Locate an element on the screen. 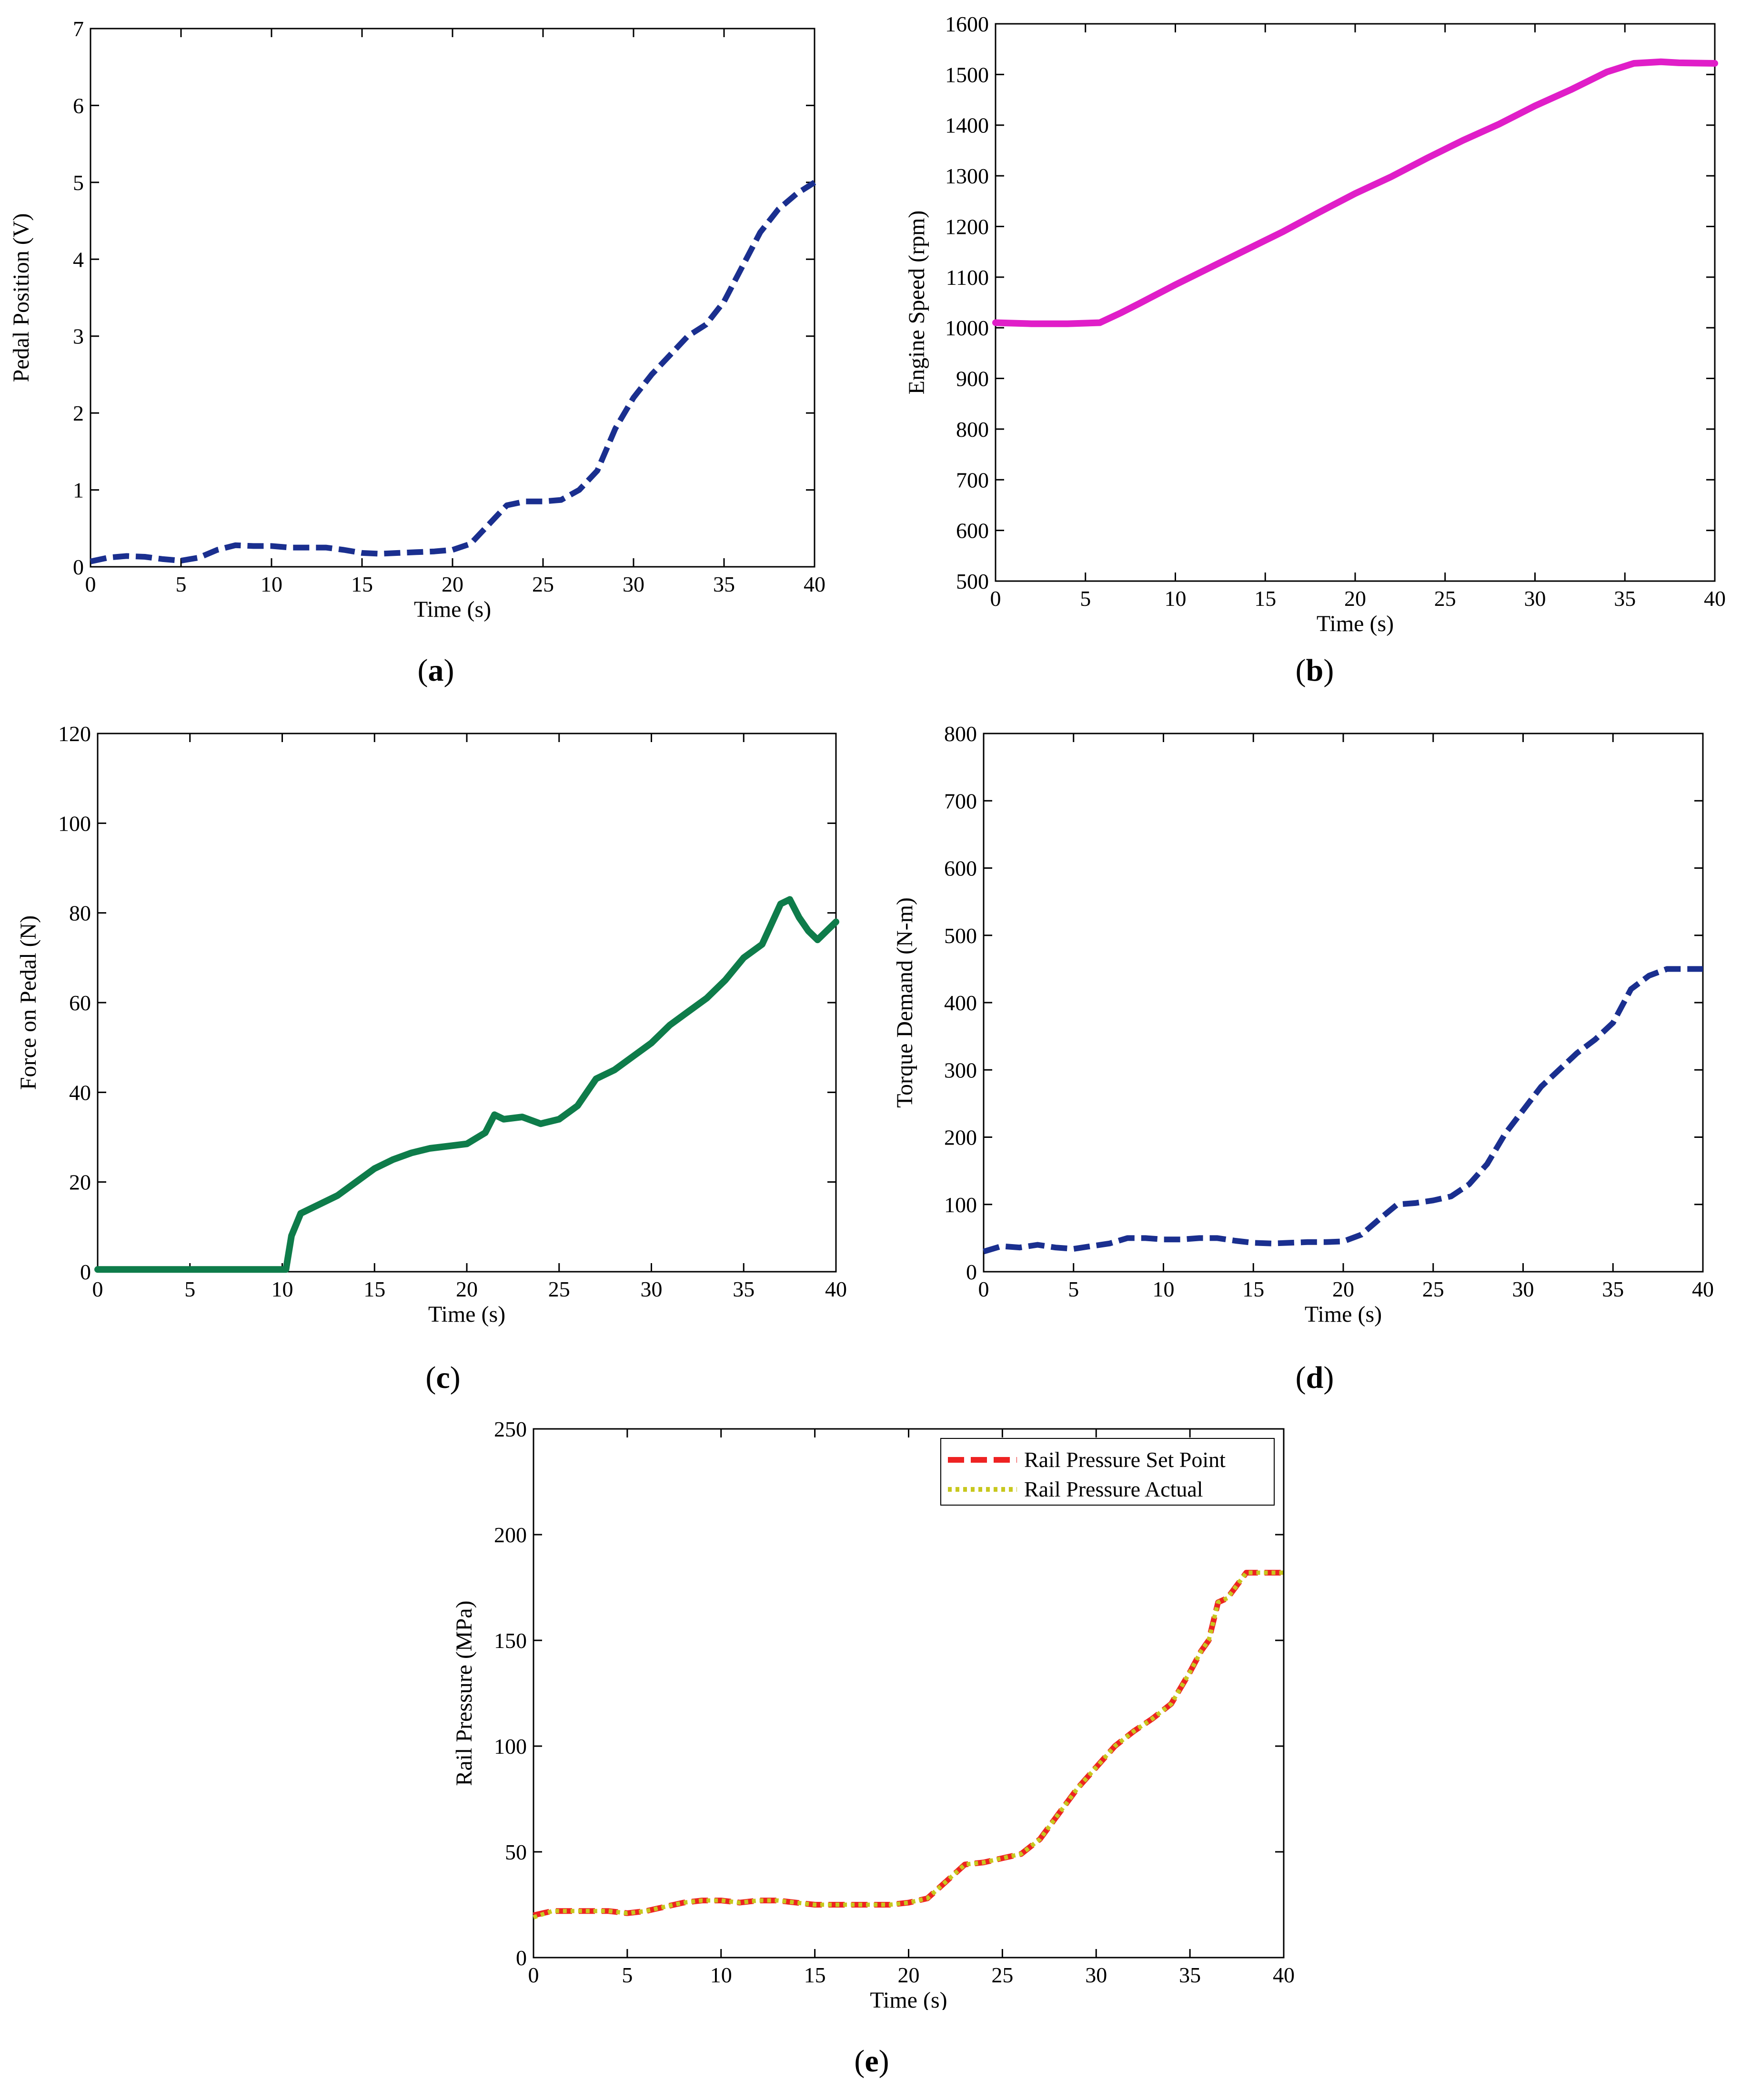 Image resolution: width=1741 pixels, height=2100 pixels. y-tick-label: 60 is located at coordinates (80, 1003).